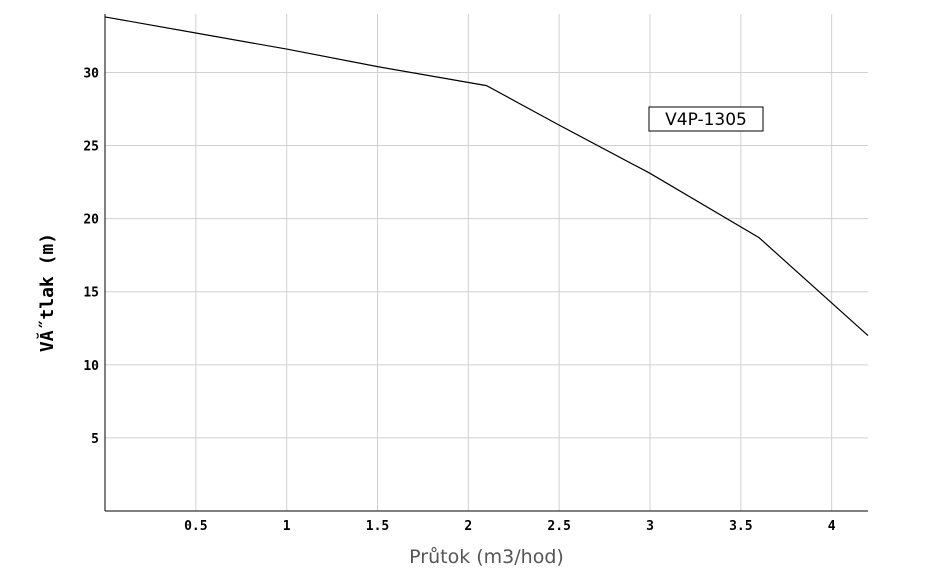  I want to click on x-tick-label: 1.5, so click(377, 526).